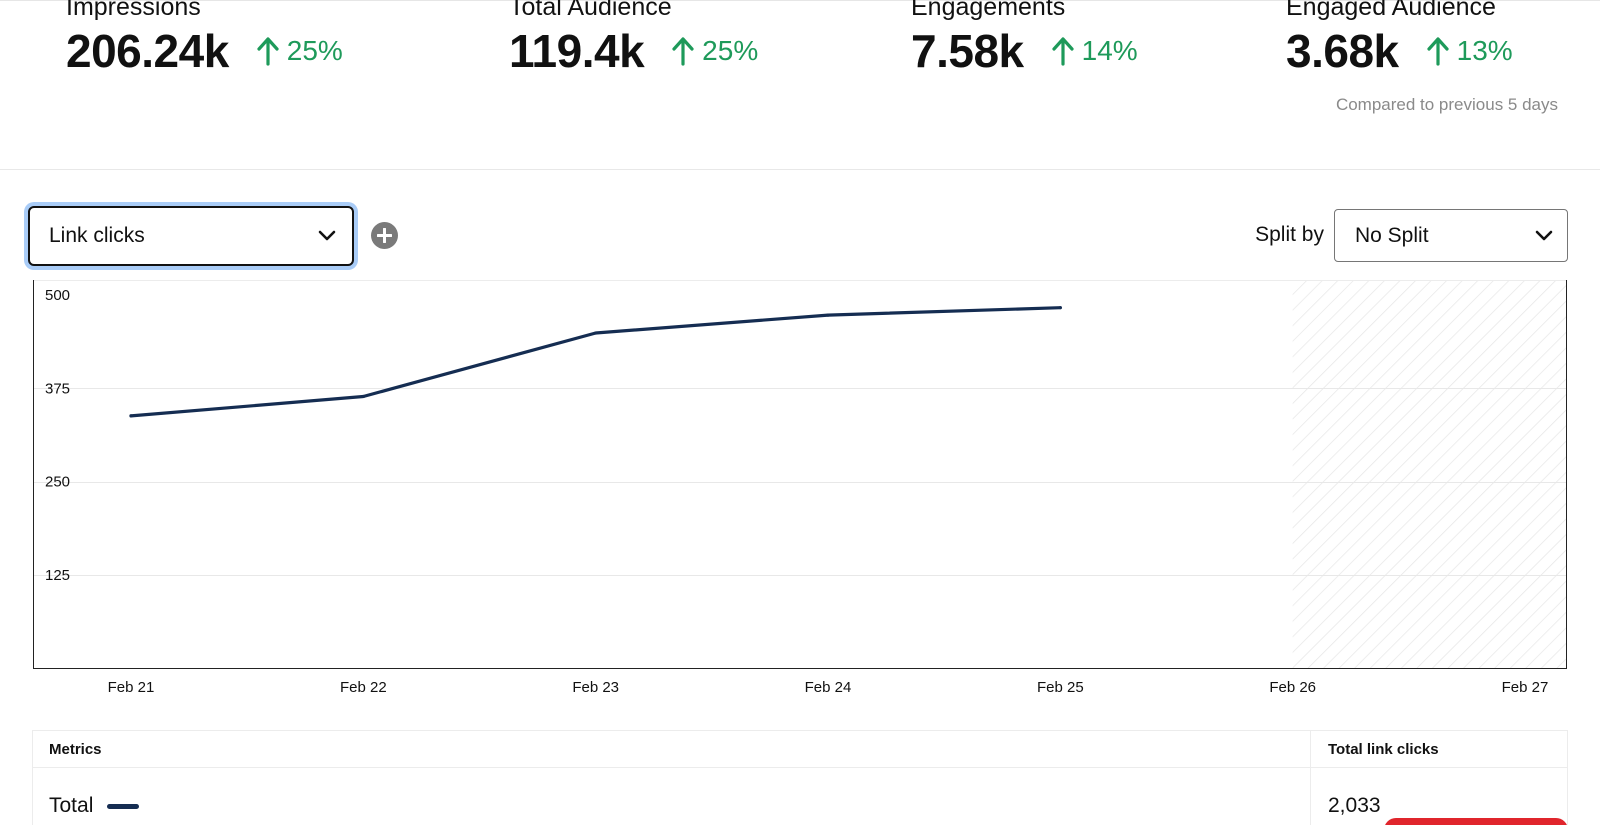 This screenshot has height=825, width=1600. Describe the element at coordinates (800, 0) in the screenshot. I see `top-divider` at that location.